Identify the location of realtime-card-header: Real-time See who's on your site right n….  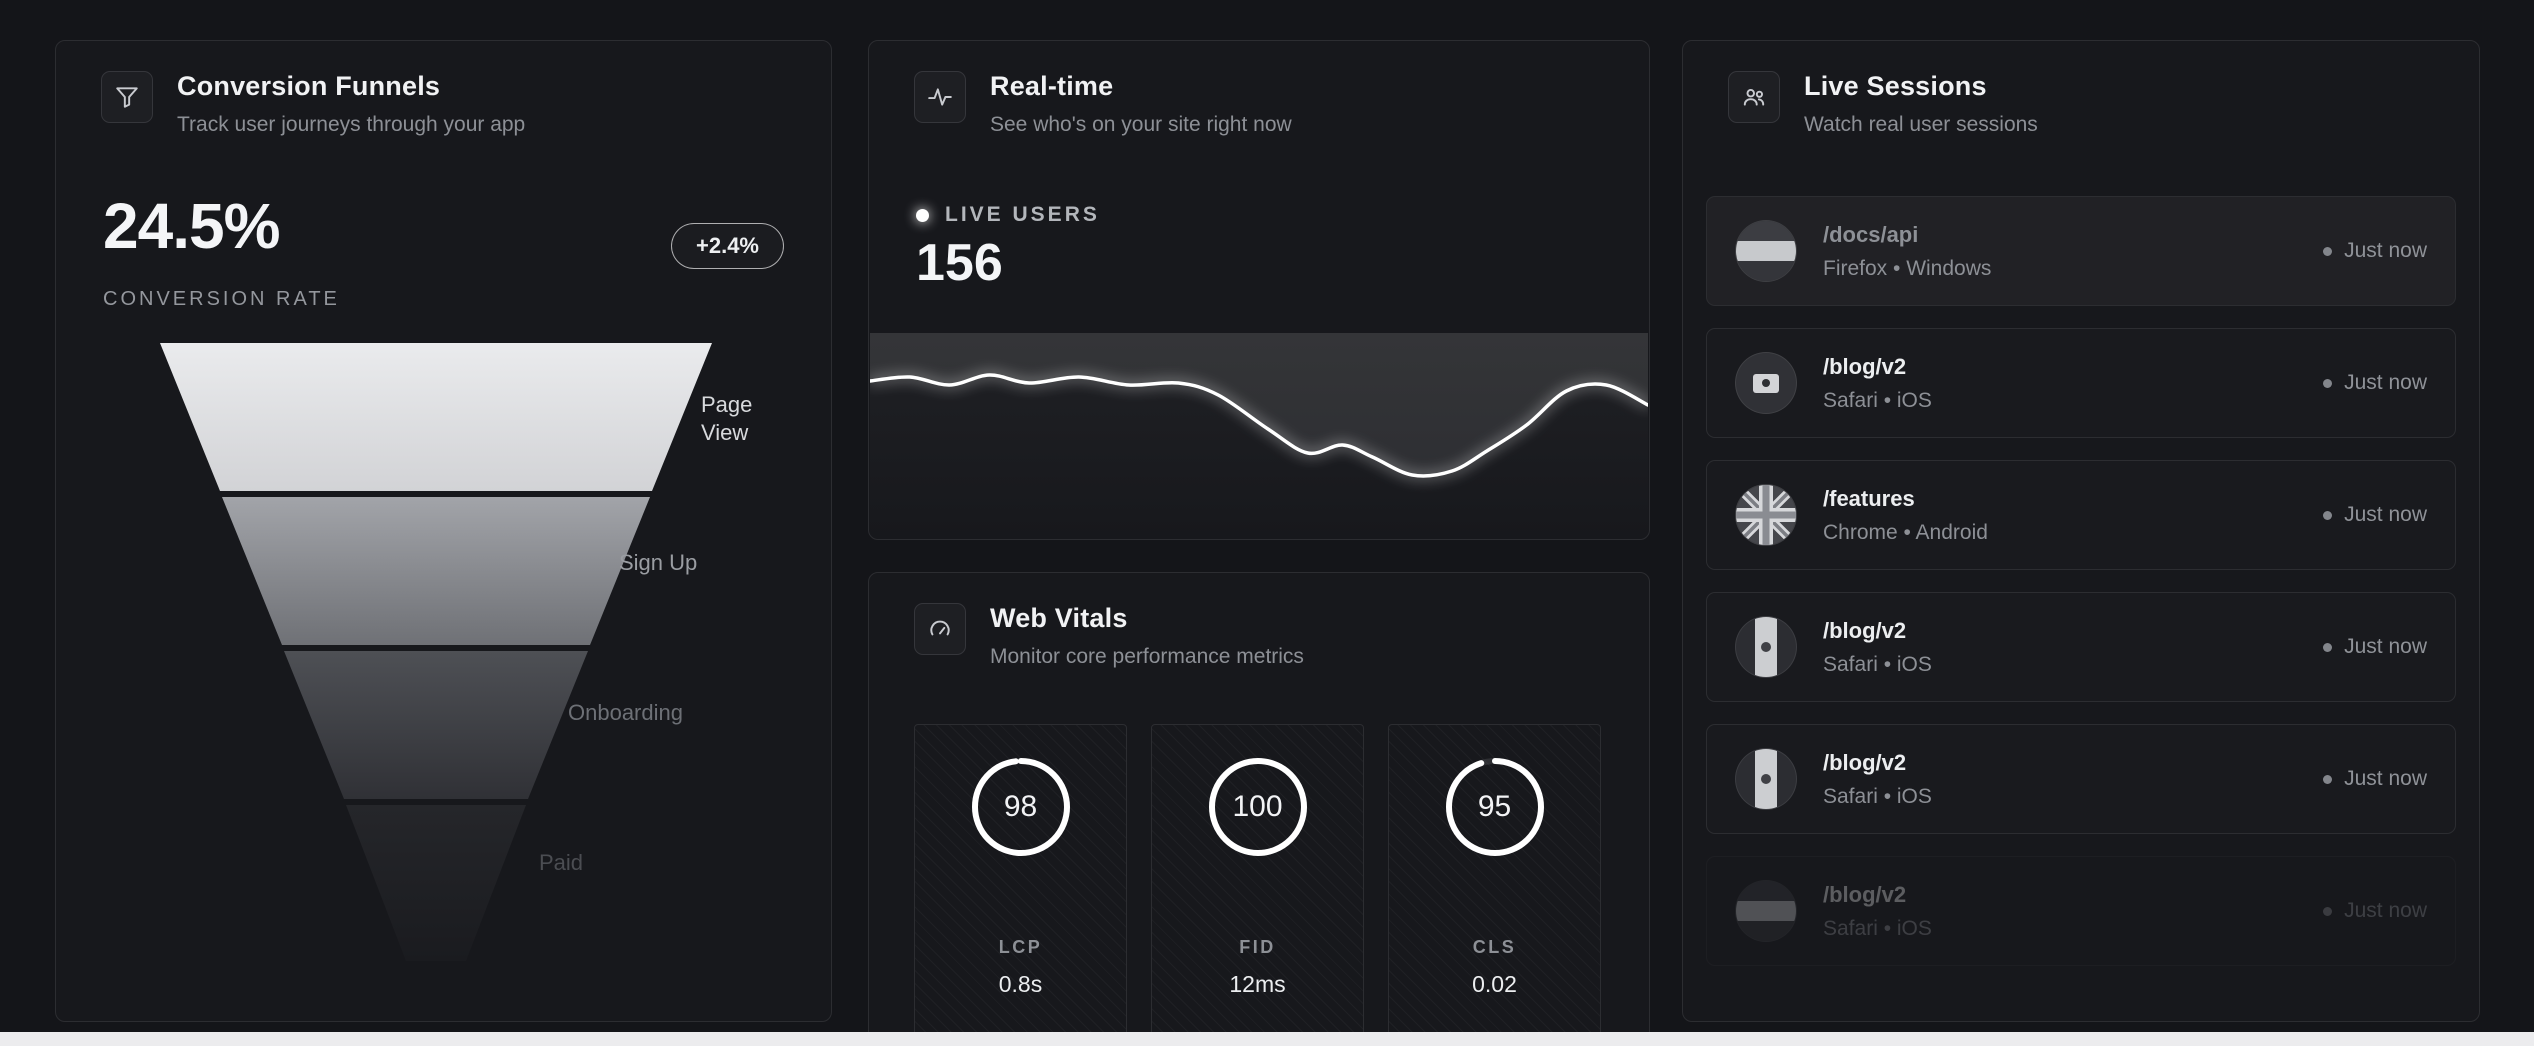
(1103, 104).